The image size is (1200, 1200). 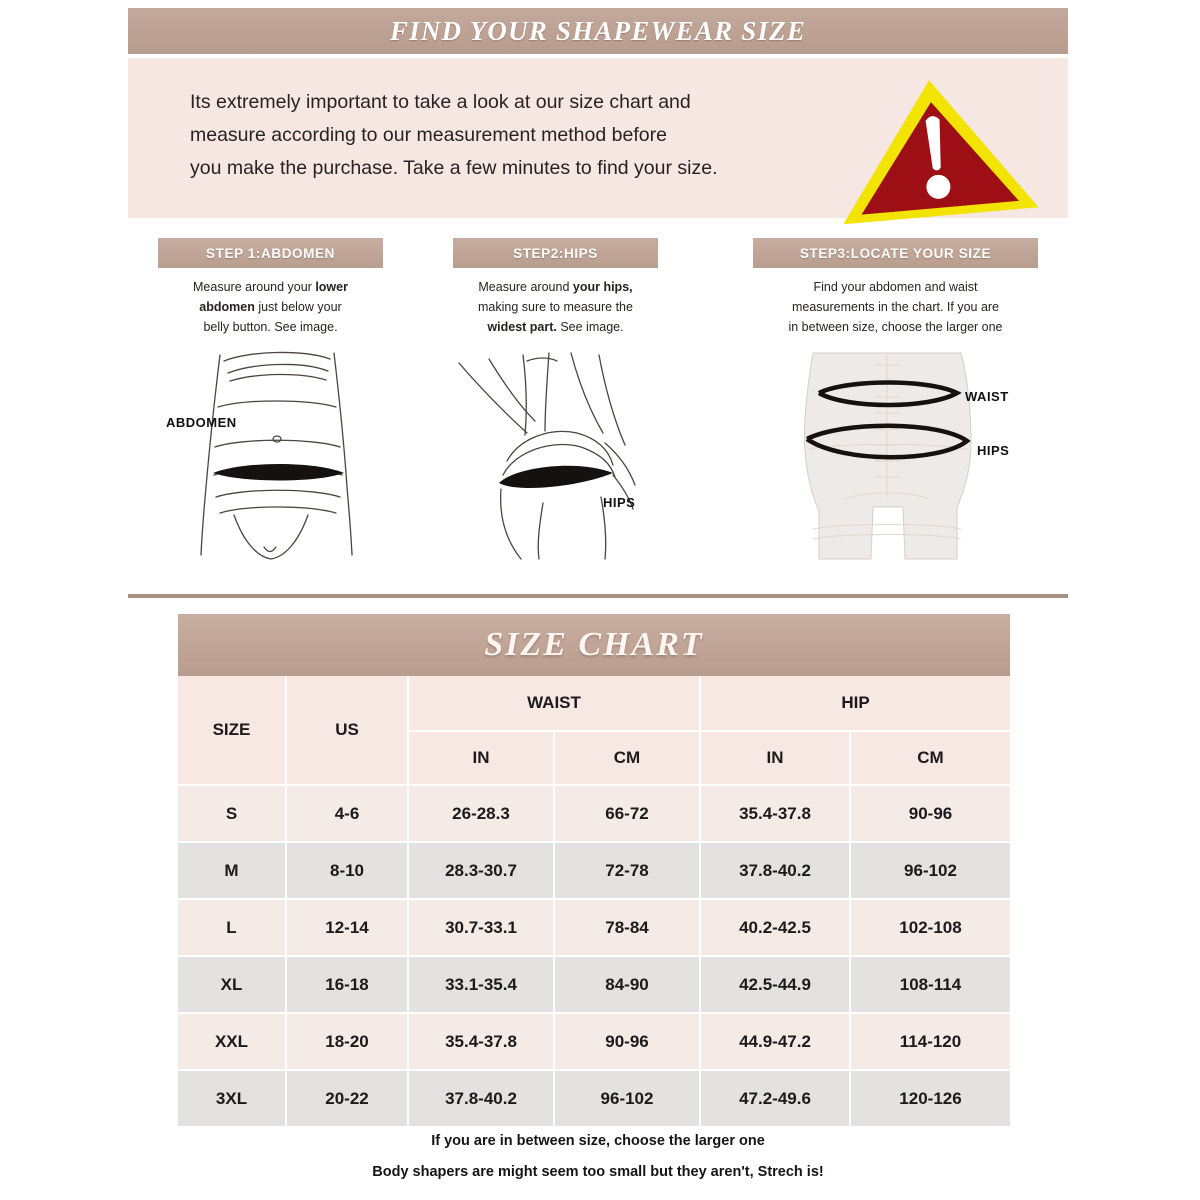 What do you see at coordinates (930, 985) in the screenshot?
I see `cell-hip-cm: 108-114` at bounding box center [930, 985].